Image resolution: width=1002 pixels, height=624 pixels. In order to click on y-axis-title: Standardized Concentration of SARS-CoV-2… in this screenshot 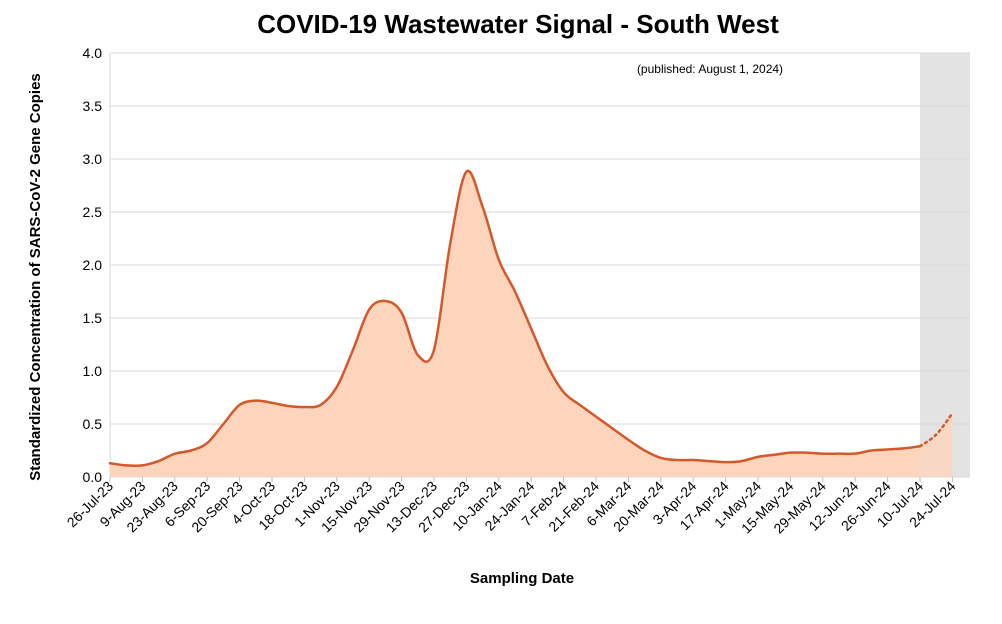, I will do `click(35, 277)`.